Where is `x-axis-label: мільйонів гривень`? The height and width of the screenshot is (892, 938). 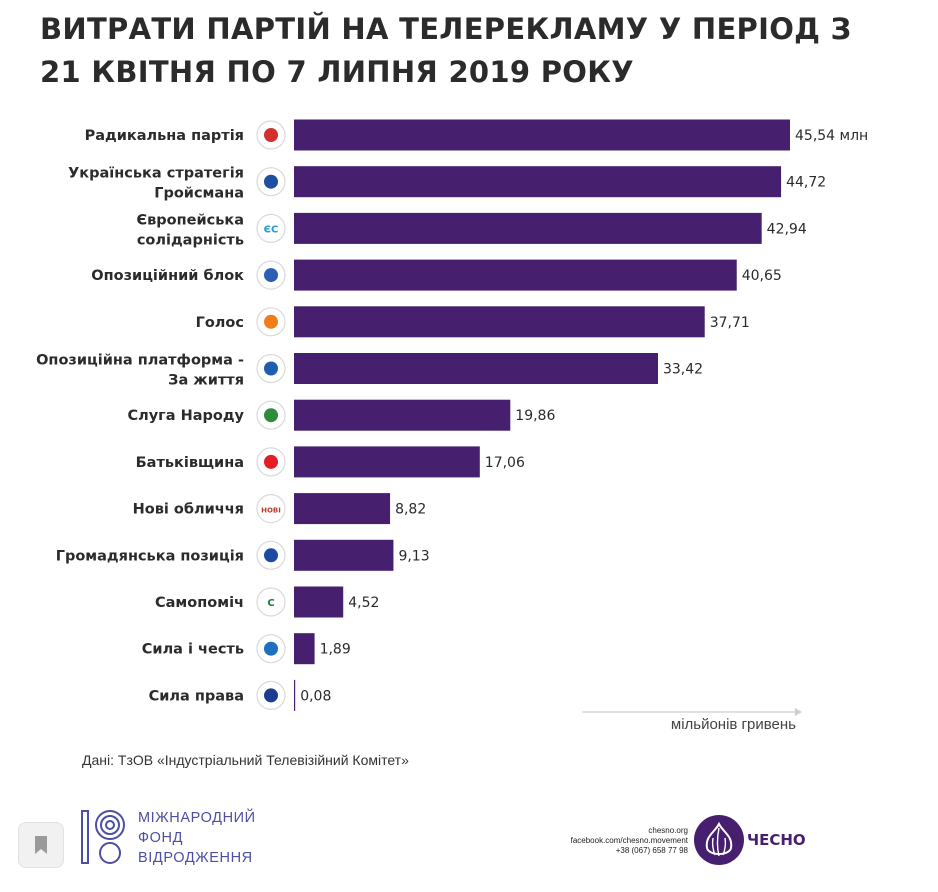
x-axis-label: мільйонів гривень is located at coordinates (733, 724).